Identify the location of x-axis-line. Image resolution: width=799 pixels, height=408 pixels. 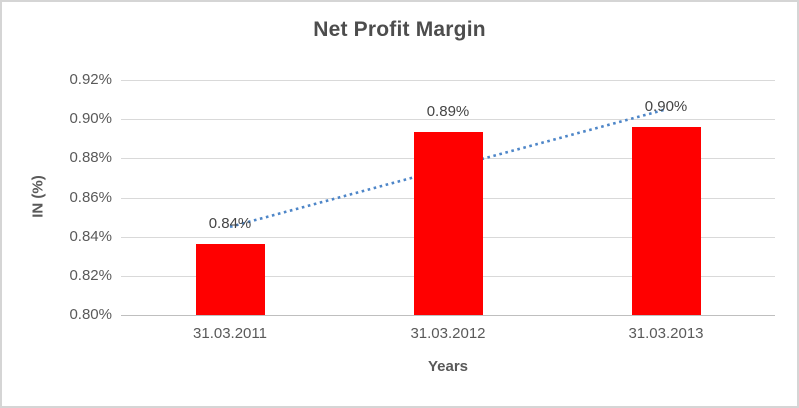
(448, 315).